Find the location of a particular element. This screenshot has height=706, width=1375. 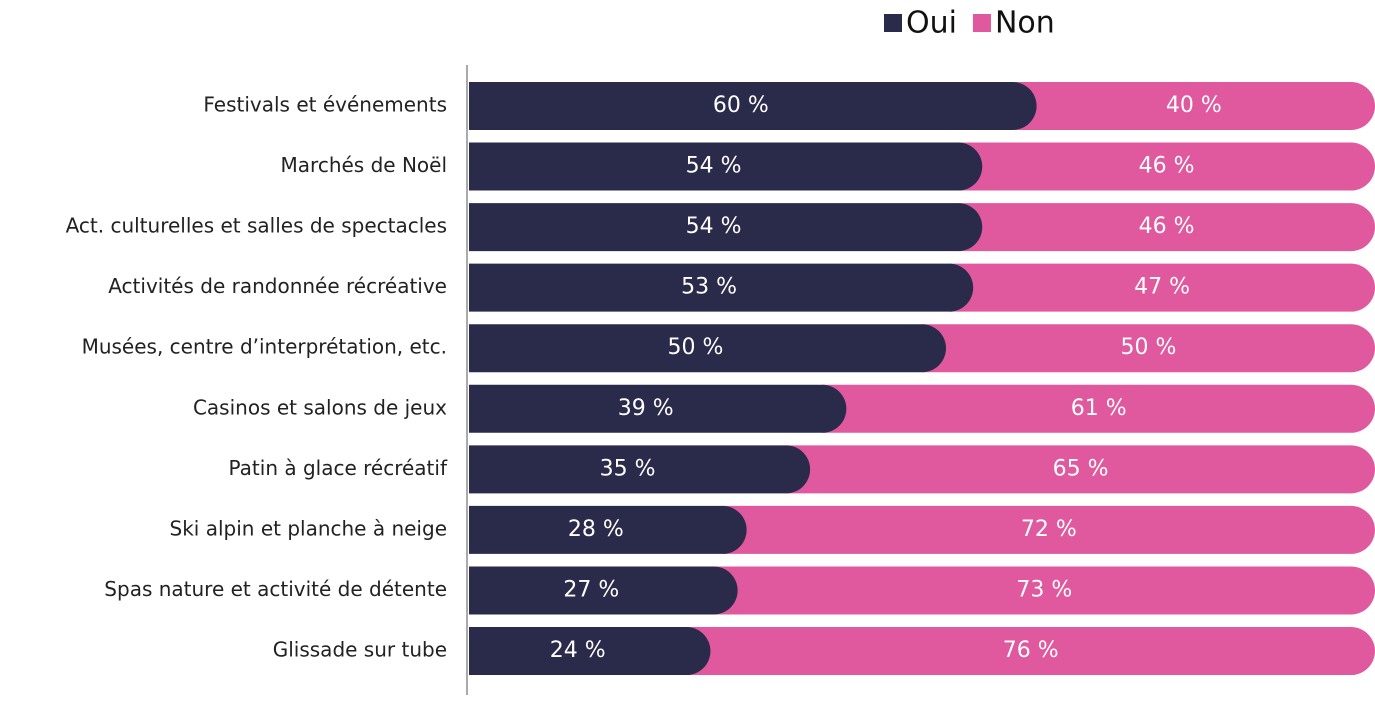

value-label: 76 % is located at coordinates (1031, 650).